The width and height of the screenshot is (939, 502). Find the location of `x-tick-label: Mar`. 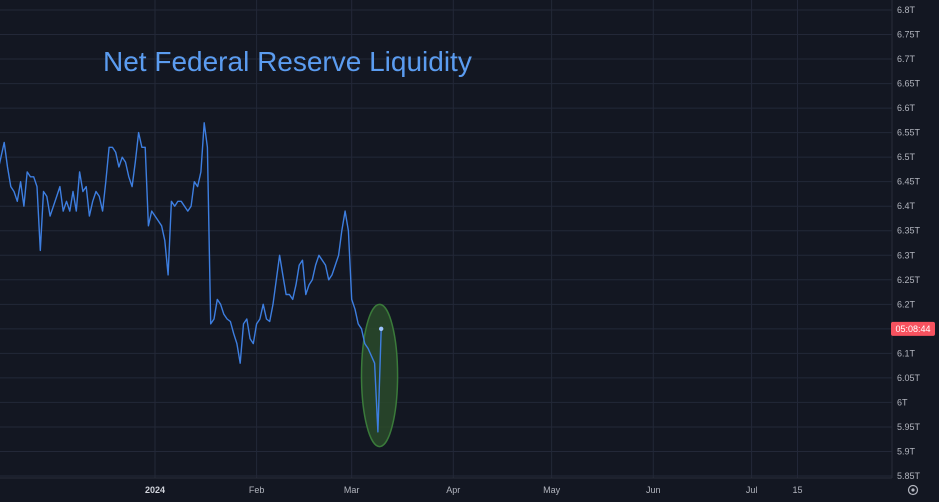

x-tick-label: Mar is located at coordinates (352, 490).